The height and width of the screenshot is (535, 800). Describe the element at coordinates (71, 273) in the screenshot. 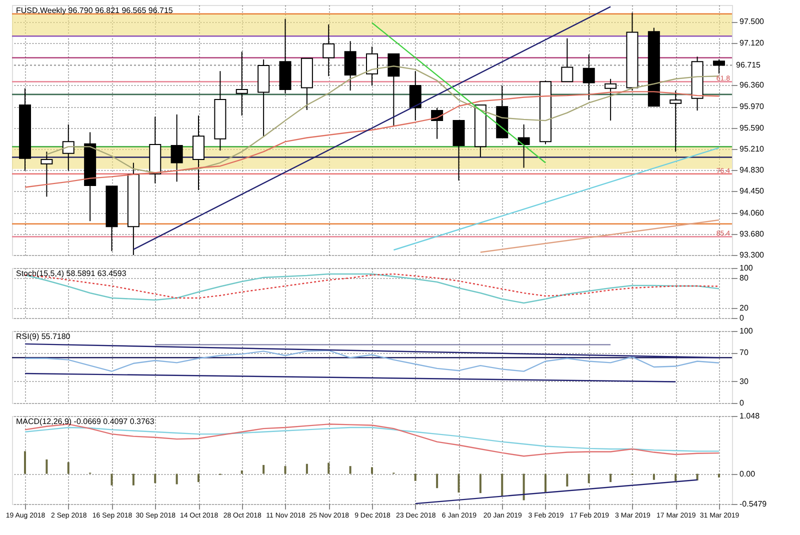

I see `chart-title: Stoch(15,5,4) 58.5891 63.4593` at that location.